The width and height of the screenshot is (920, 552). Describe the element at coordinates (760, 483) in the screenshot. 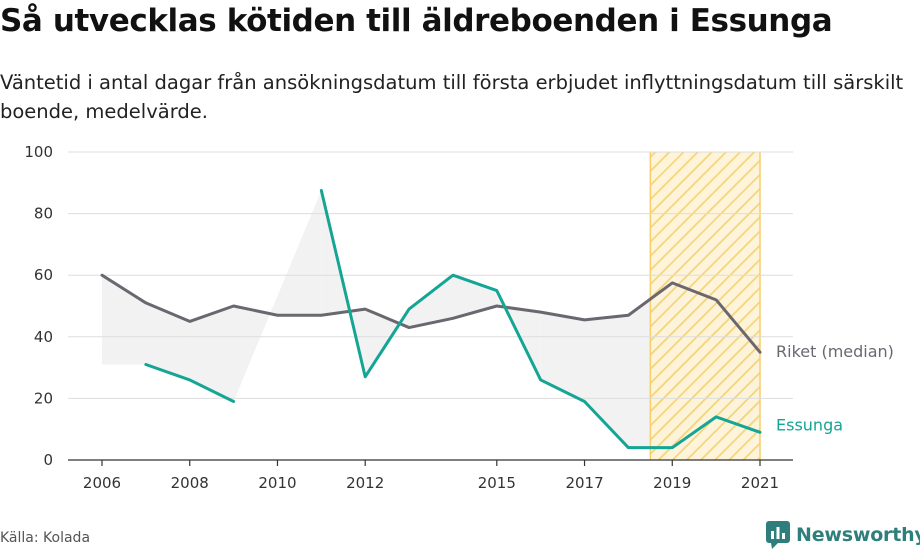

I see `x-tick-label: 2021` at that location.